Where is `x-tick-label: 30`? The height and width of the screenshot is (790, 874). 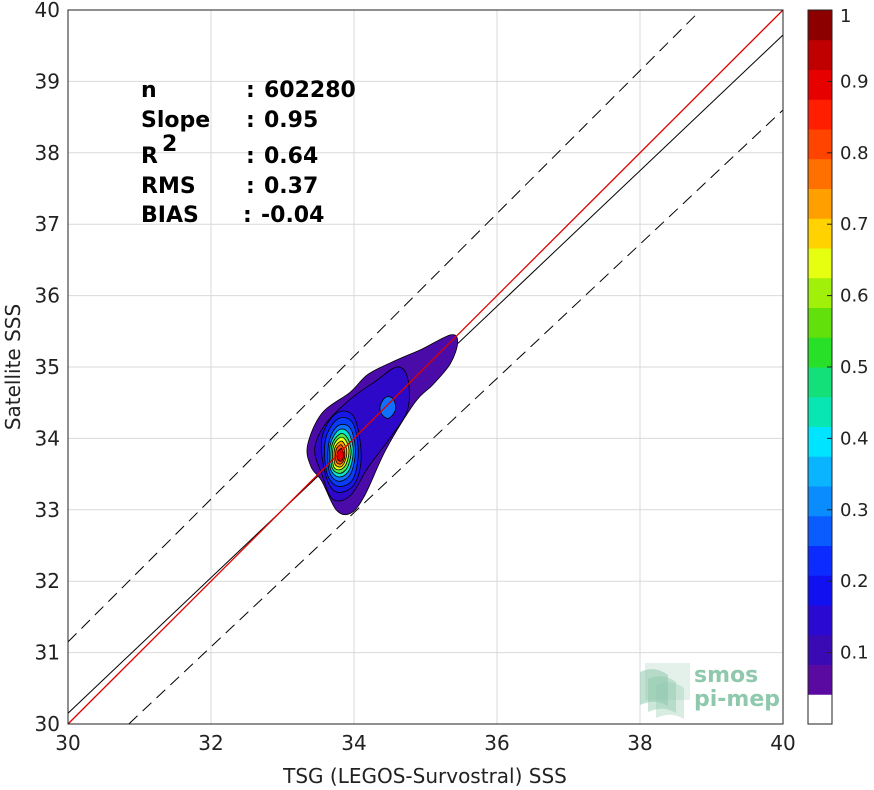 x-tick-label: 30 is located at coordinates (67, 743).